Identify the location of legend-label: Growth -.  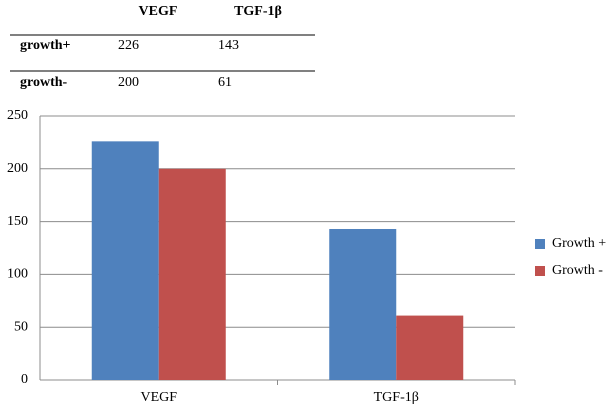
(577, 270).